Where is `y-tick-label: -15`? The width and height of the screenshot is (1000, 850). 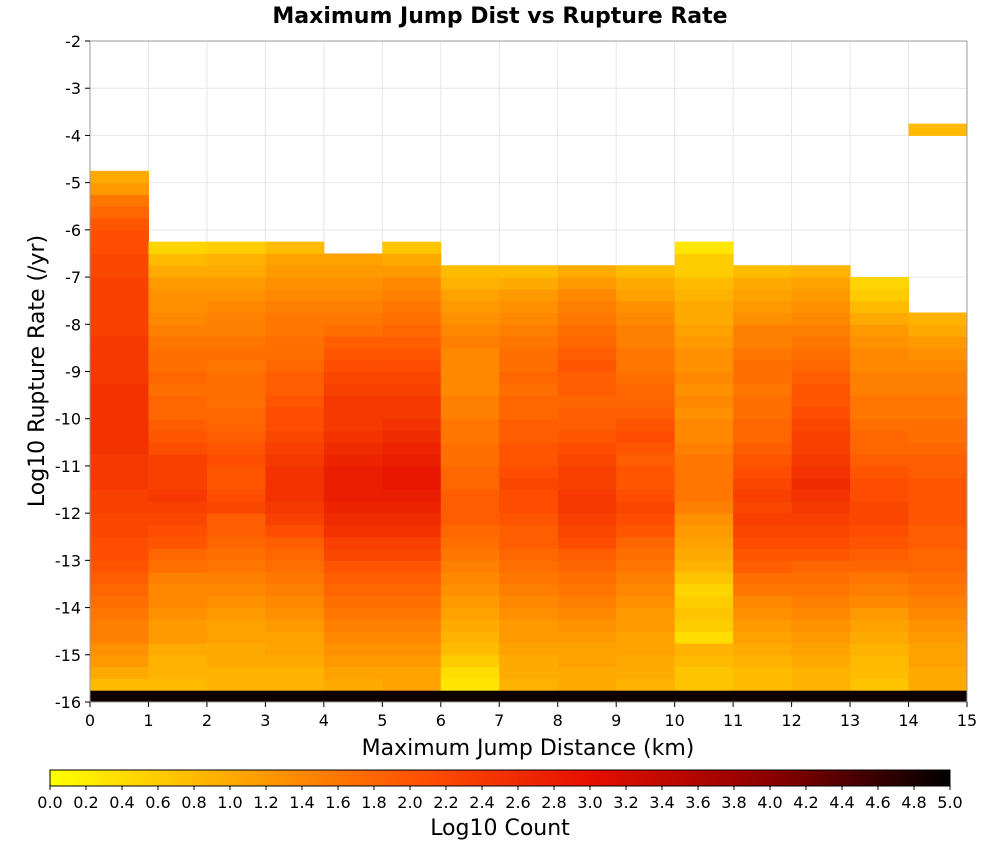
y-tick-label: -15 is located at coordinates (68, 655).